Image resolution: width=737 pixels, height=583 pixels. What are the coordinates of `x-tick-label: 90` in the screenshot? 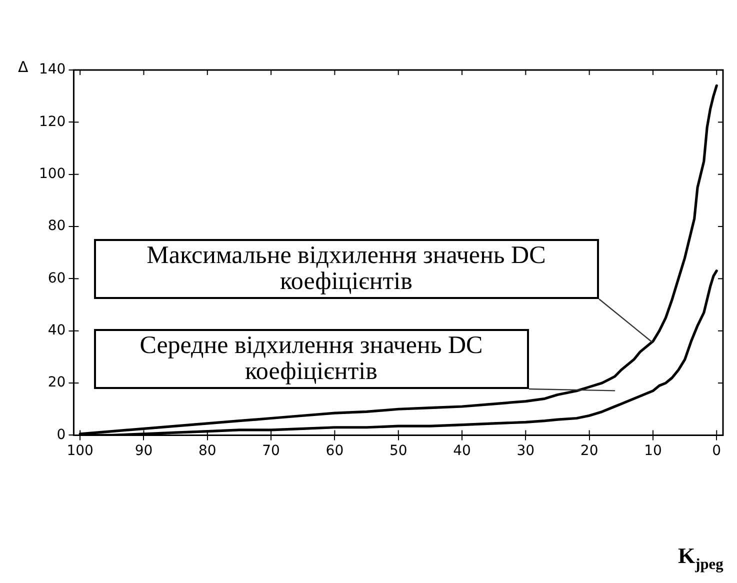 It's located at (143, 451).